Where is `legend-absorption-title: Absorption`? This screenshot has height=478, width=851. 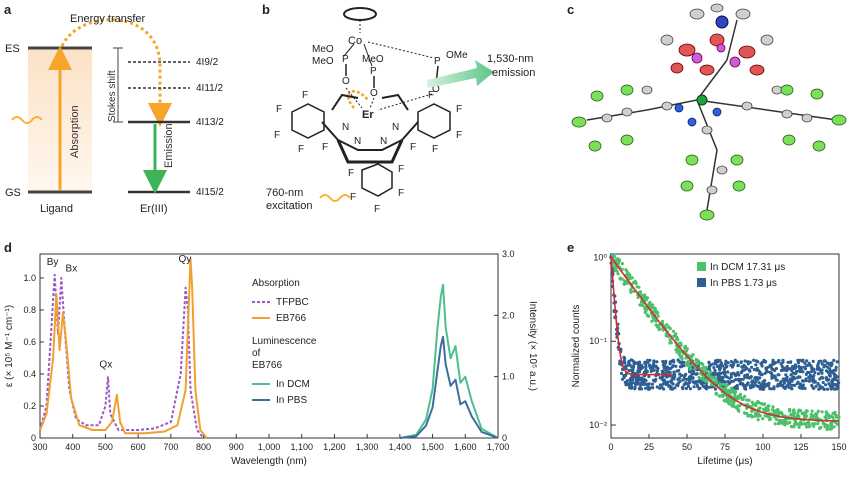
legend-absorption-title: Absorption is located at coordinates (276, 283).